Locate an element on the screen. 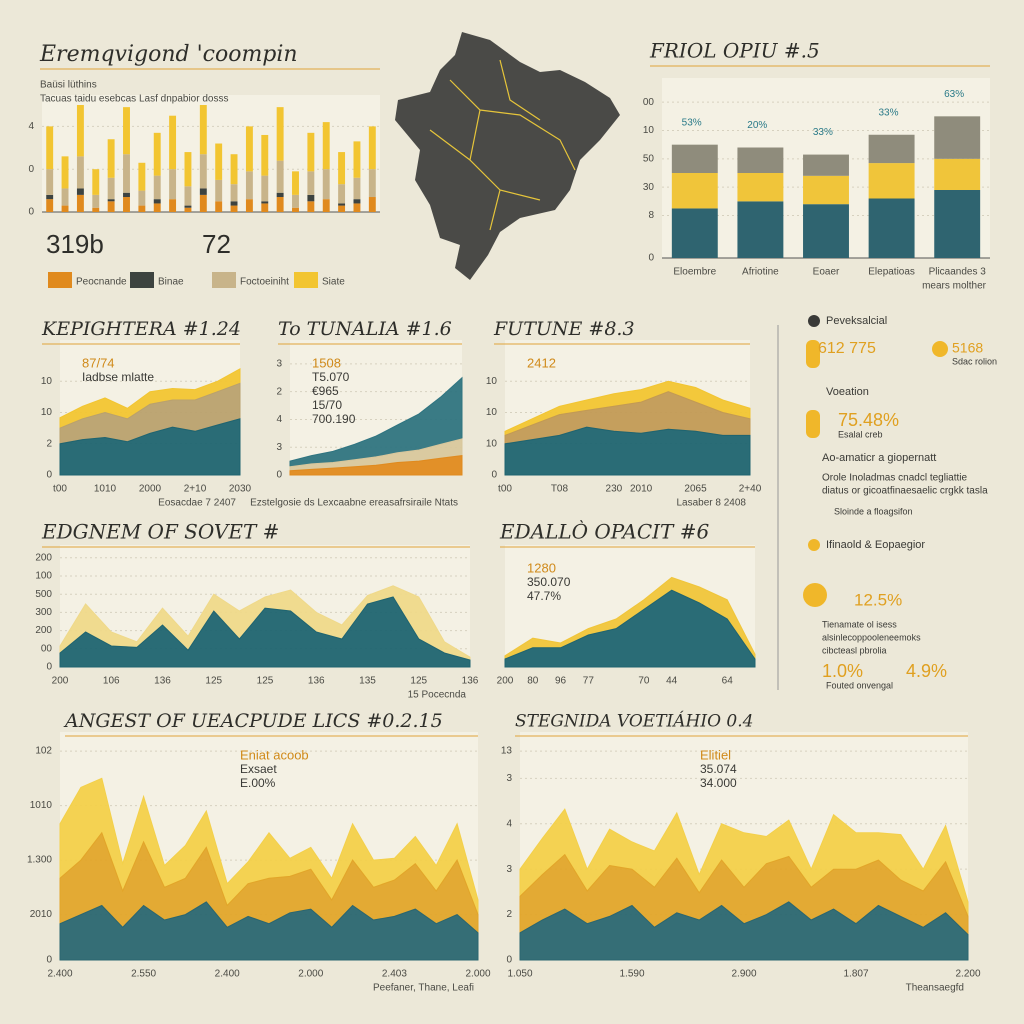 The height and width of the screenshot is (1024, 1024). map is located at coordinates (507, 156).